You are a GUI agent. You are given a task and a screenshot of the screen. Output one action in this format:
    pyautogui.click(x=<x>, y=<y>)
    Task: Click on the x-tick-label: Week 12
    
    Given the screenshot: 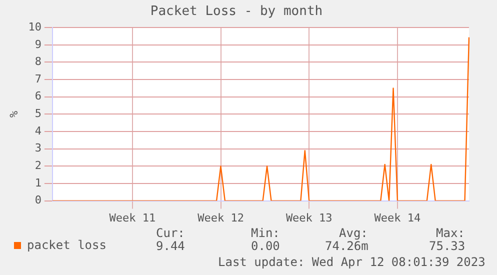 What is the action you would take?
    pyautogui.click(x=221, y=217)
    